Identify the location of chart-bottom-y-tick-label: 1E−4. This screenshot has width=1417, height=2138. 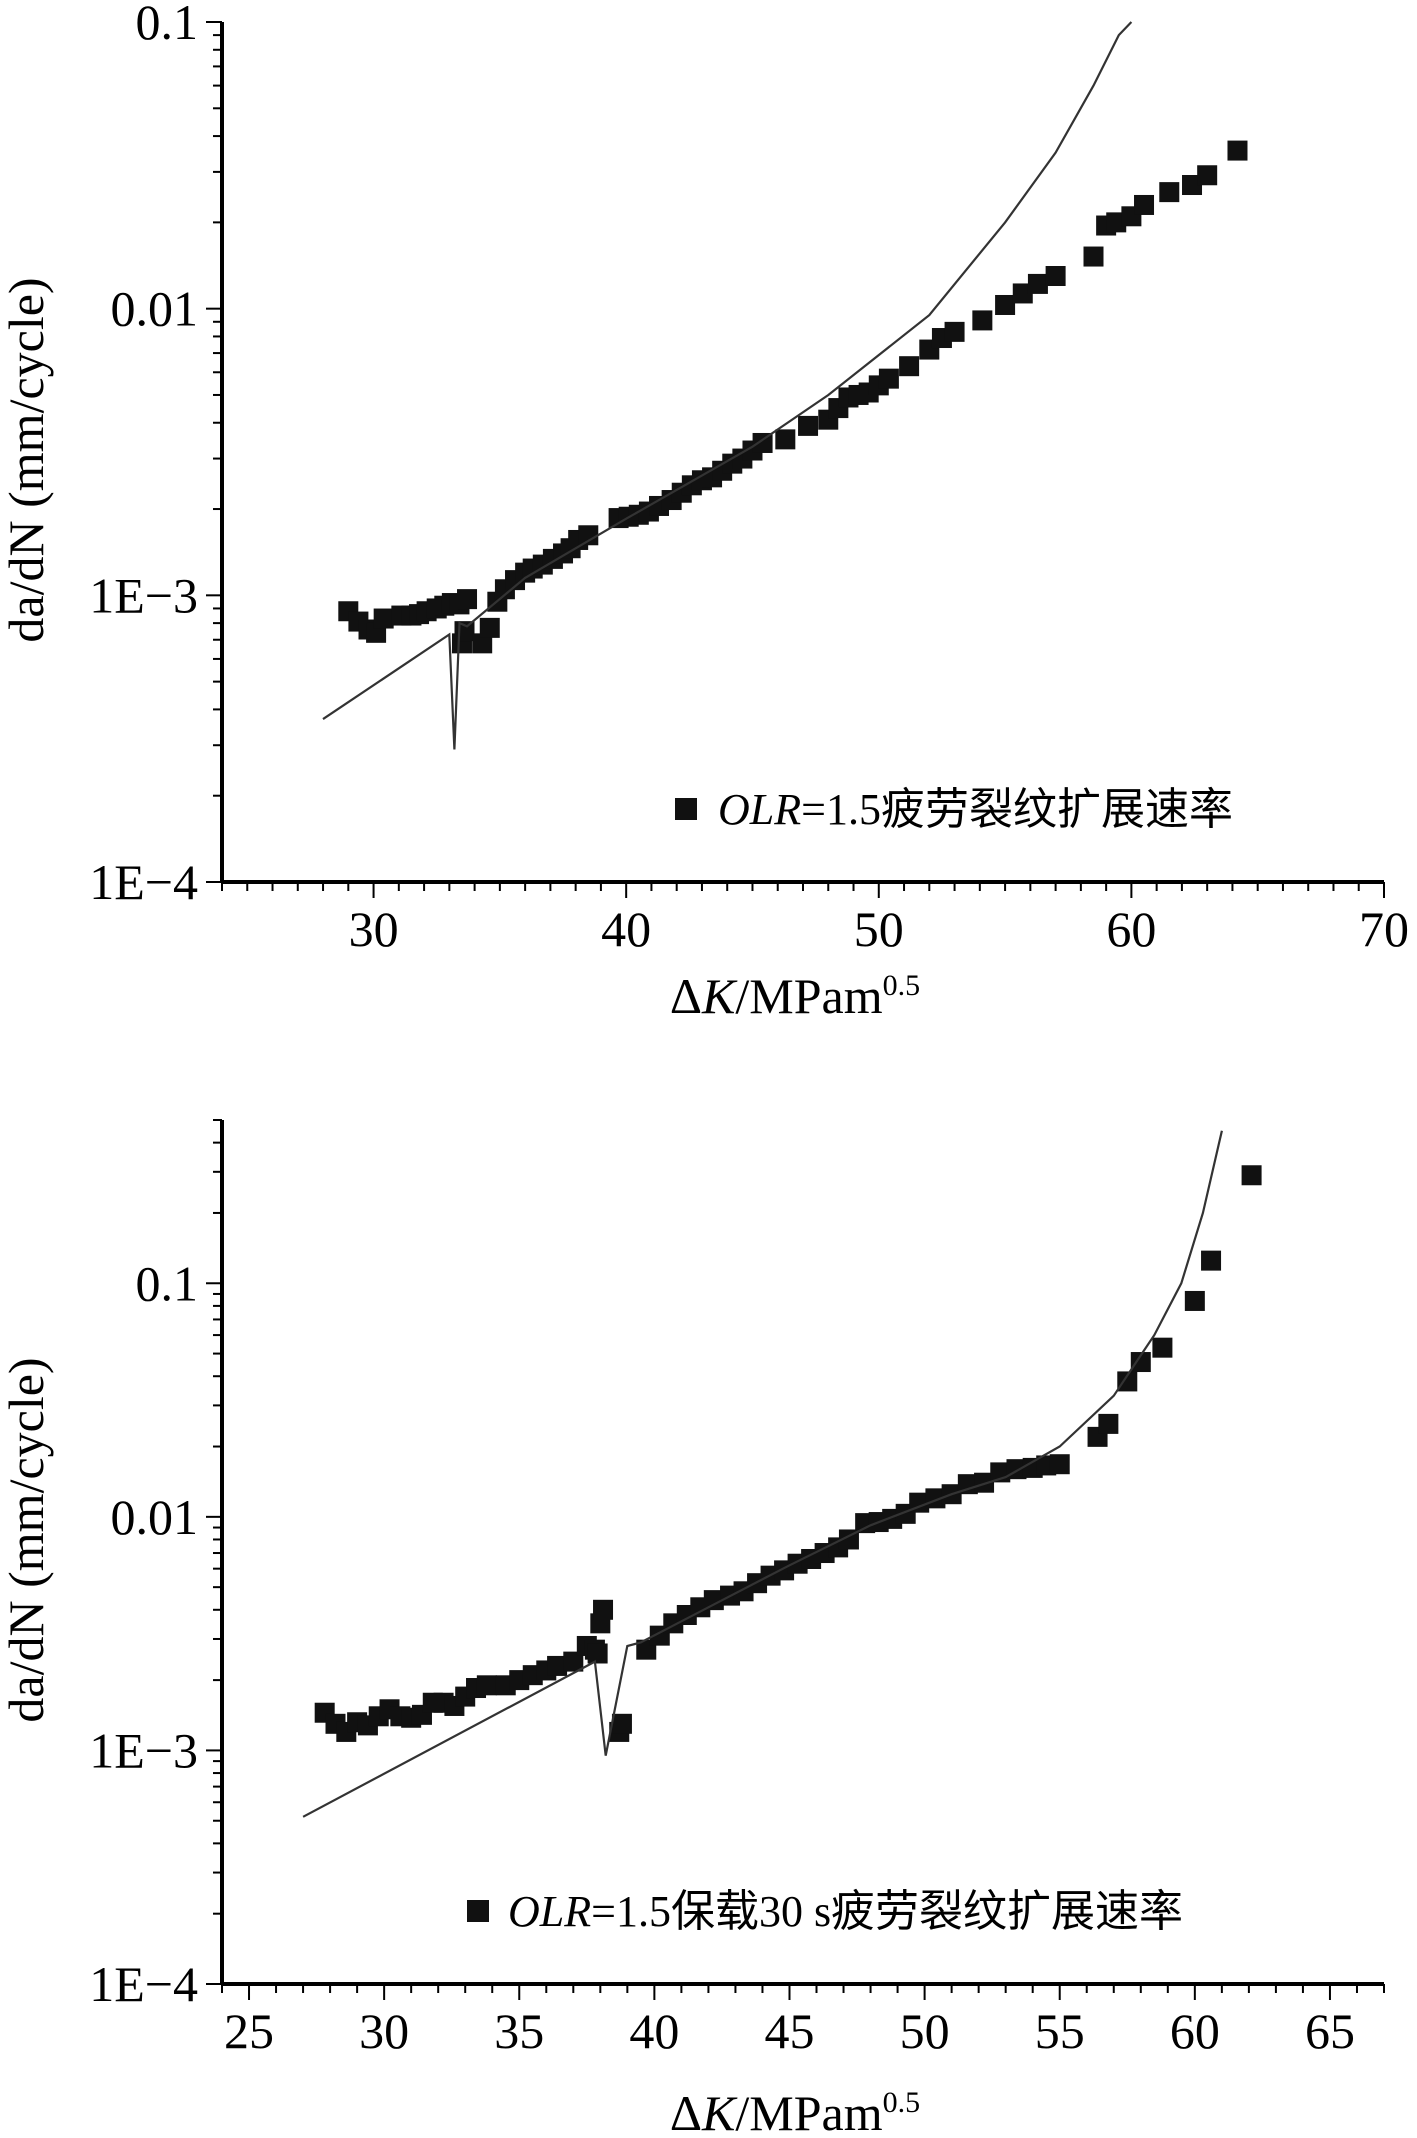
(143, 1984).